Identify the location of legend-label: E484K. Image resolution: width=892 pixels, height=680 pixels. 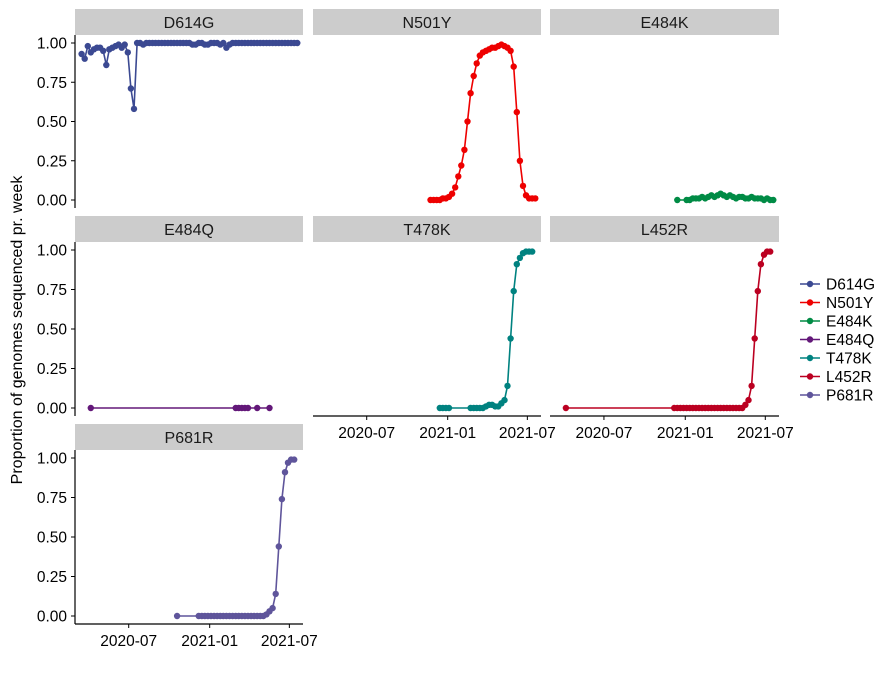
(849, 322).